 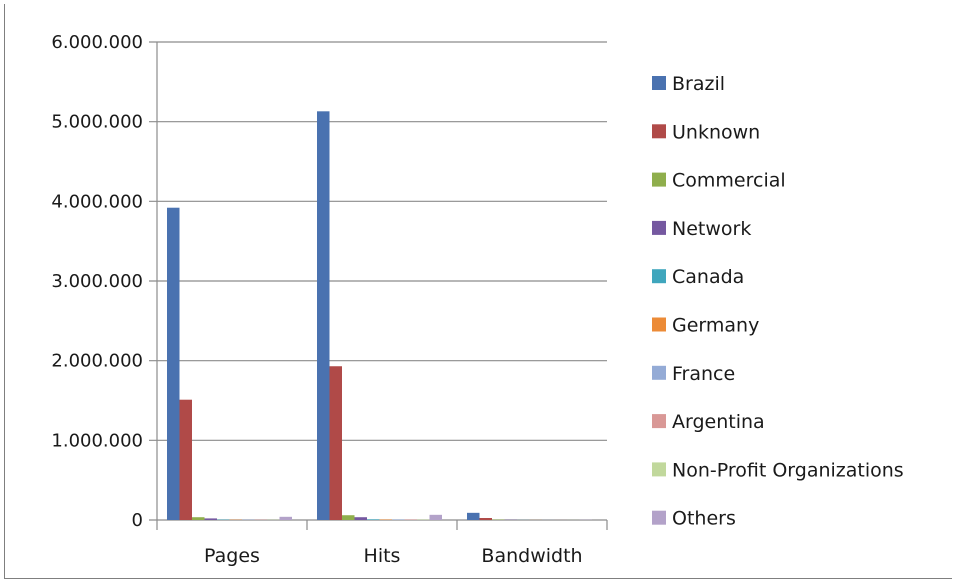 I want to click on legend-label: Argentina, so click(x=718, y=422).